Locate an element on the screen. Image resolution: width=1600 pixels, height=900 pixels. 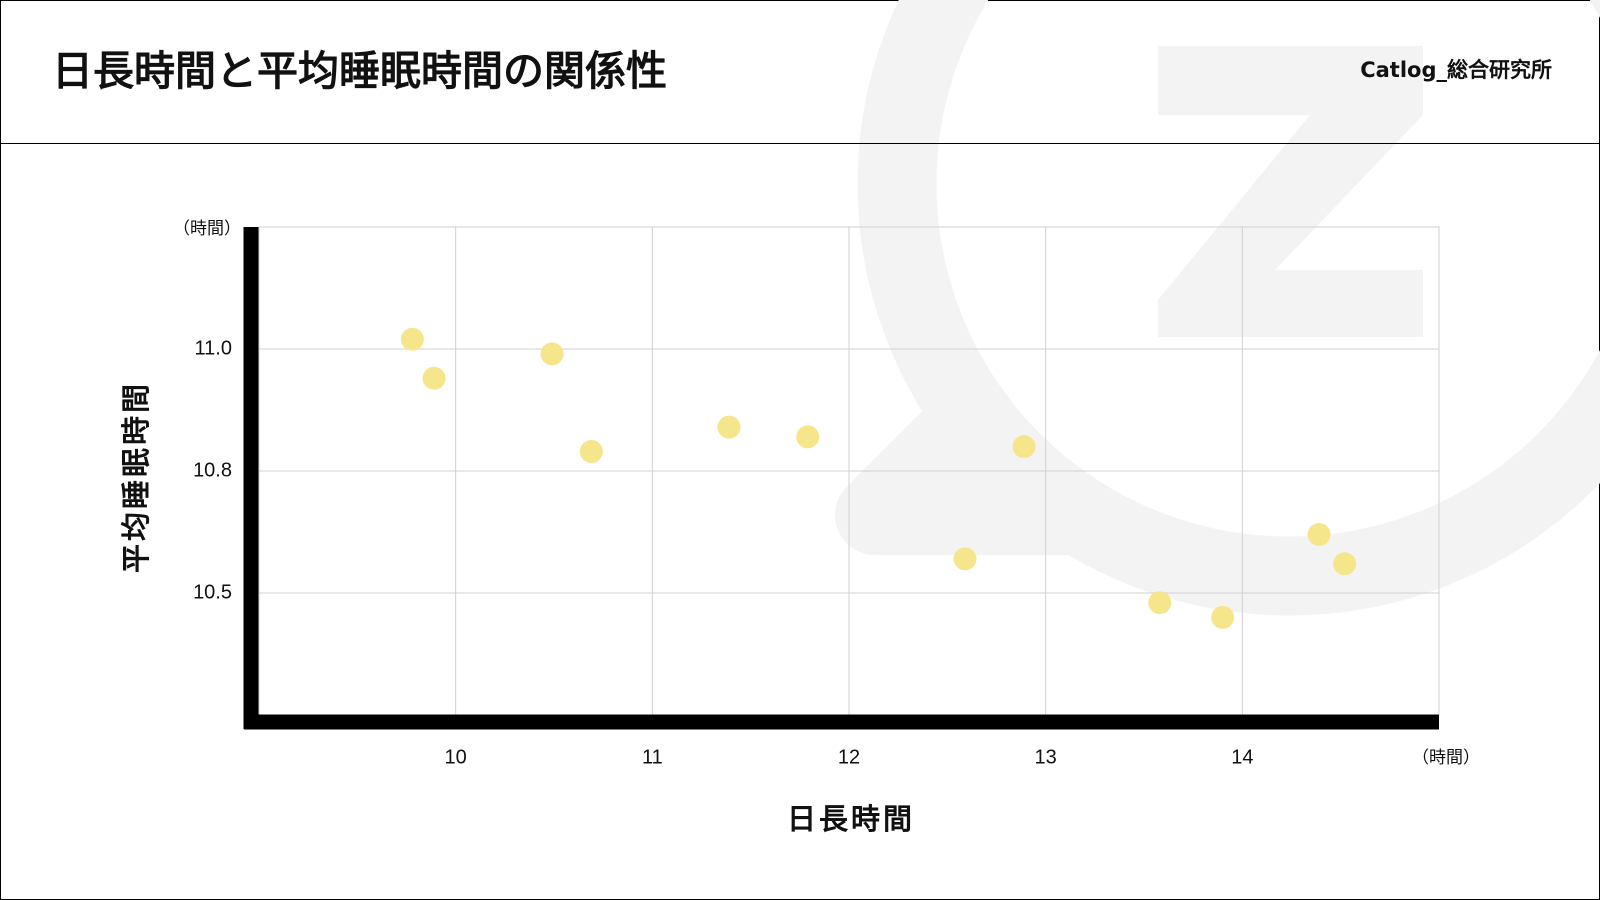
x-tick-label: 13 is located at coordinates (1046, 757).